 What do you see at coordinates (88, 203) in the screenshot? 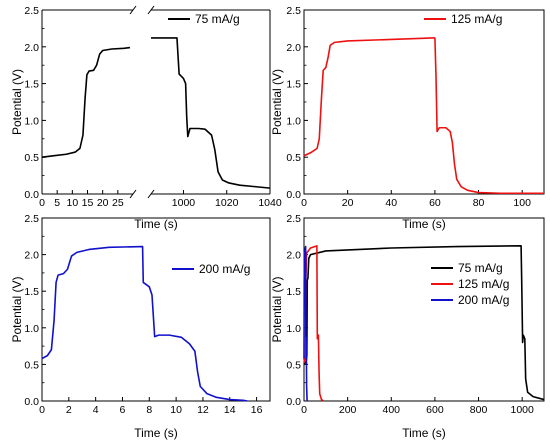
I see `x-tick-label: 15` at bounding box center [88, 203].